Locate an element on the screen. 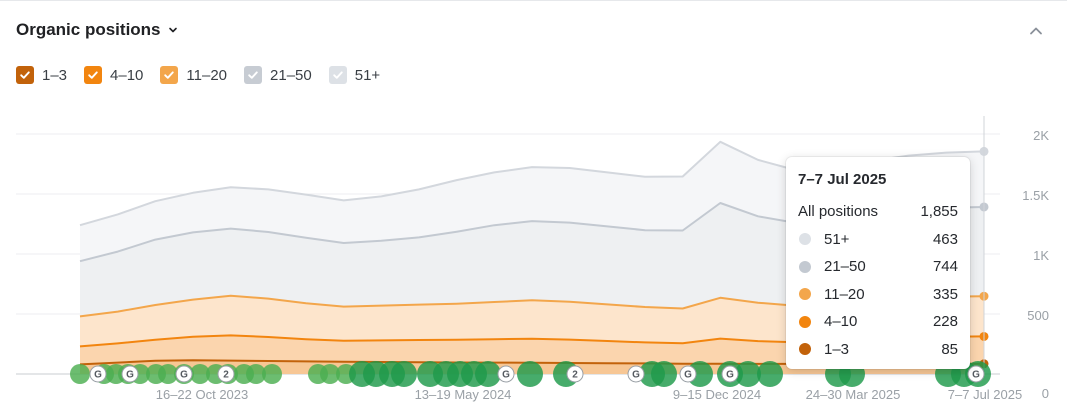  tooltip-row: 4–10 228 is located at coordinates (878, 322).